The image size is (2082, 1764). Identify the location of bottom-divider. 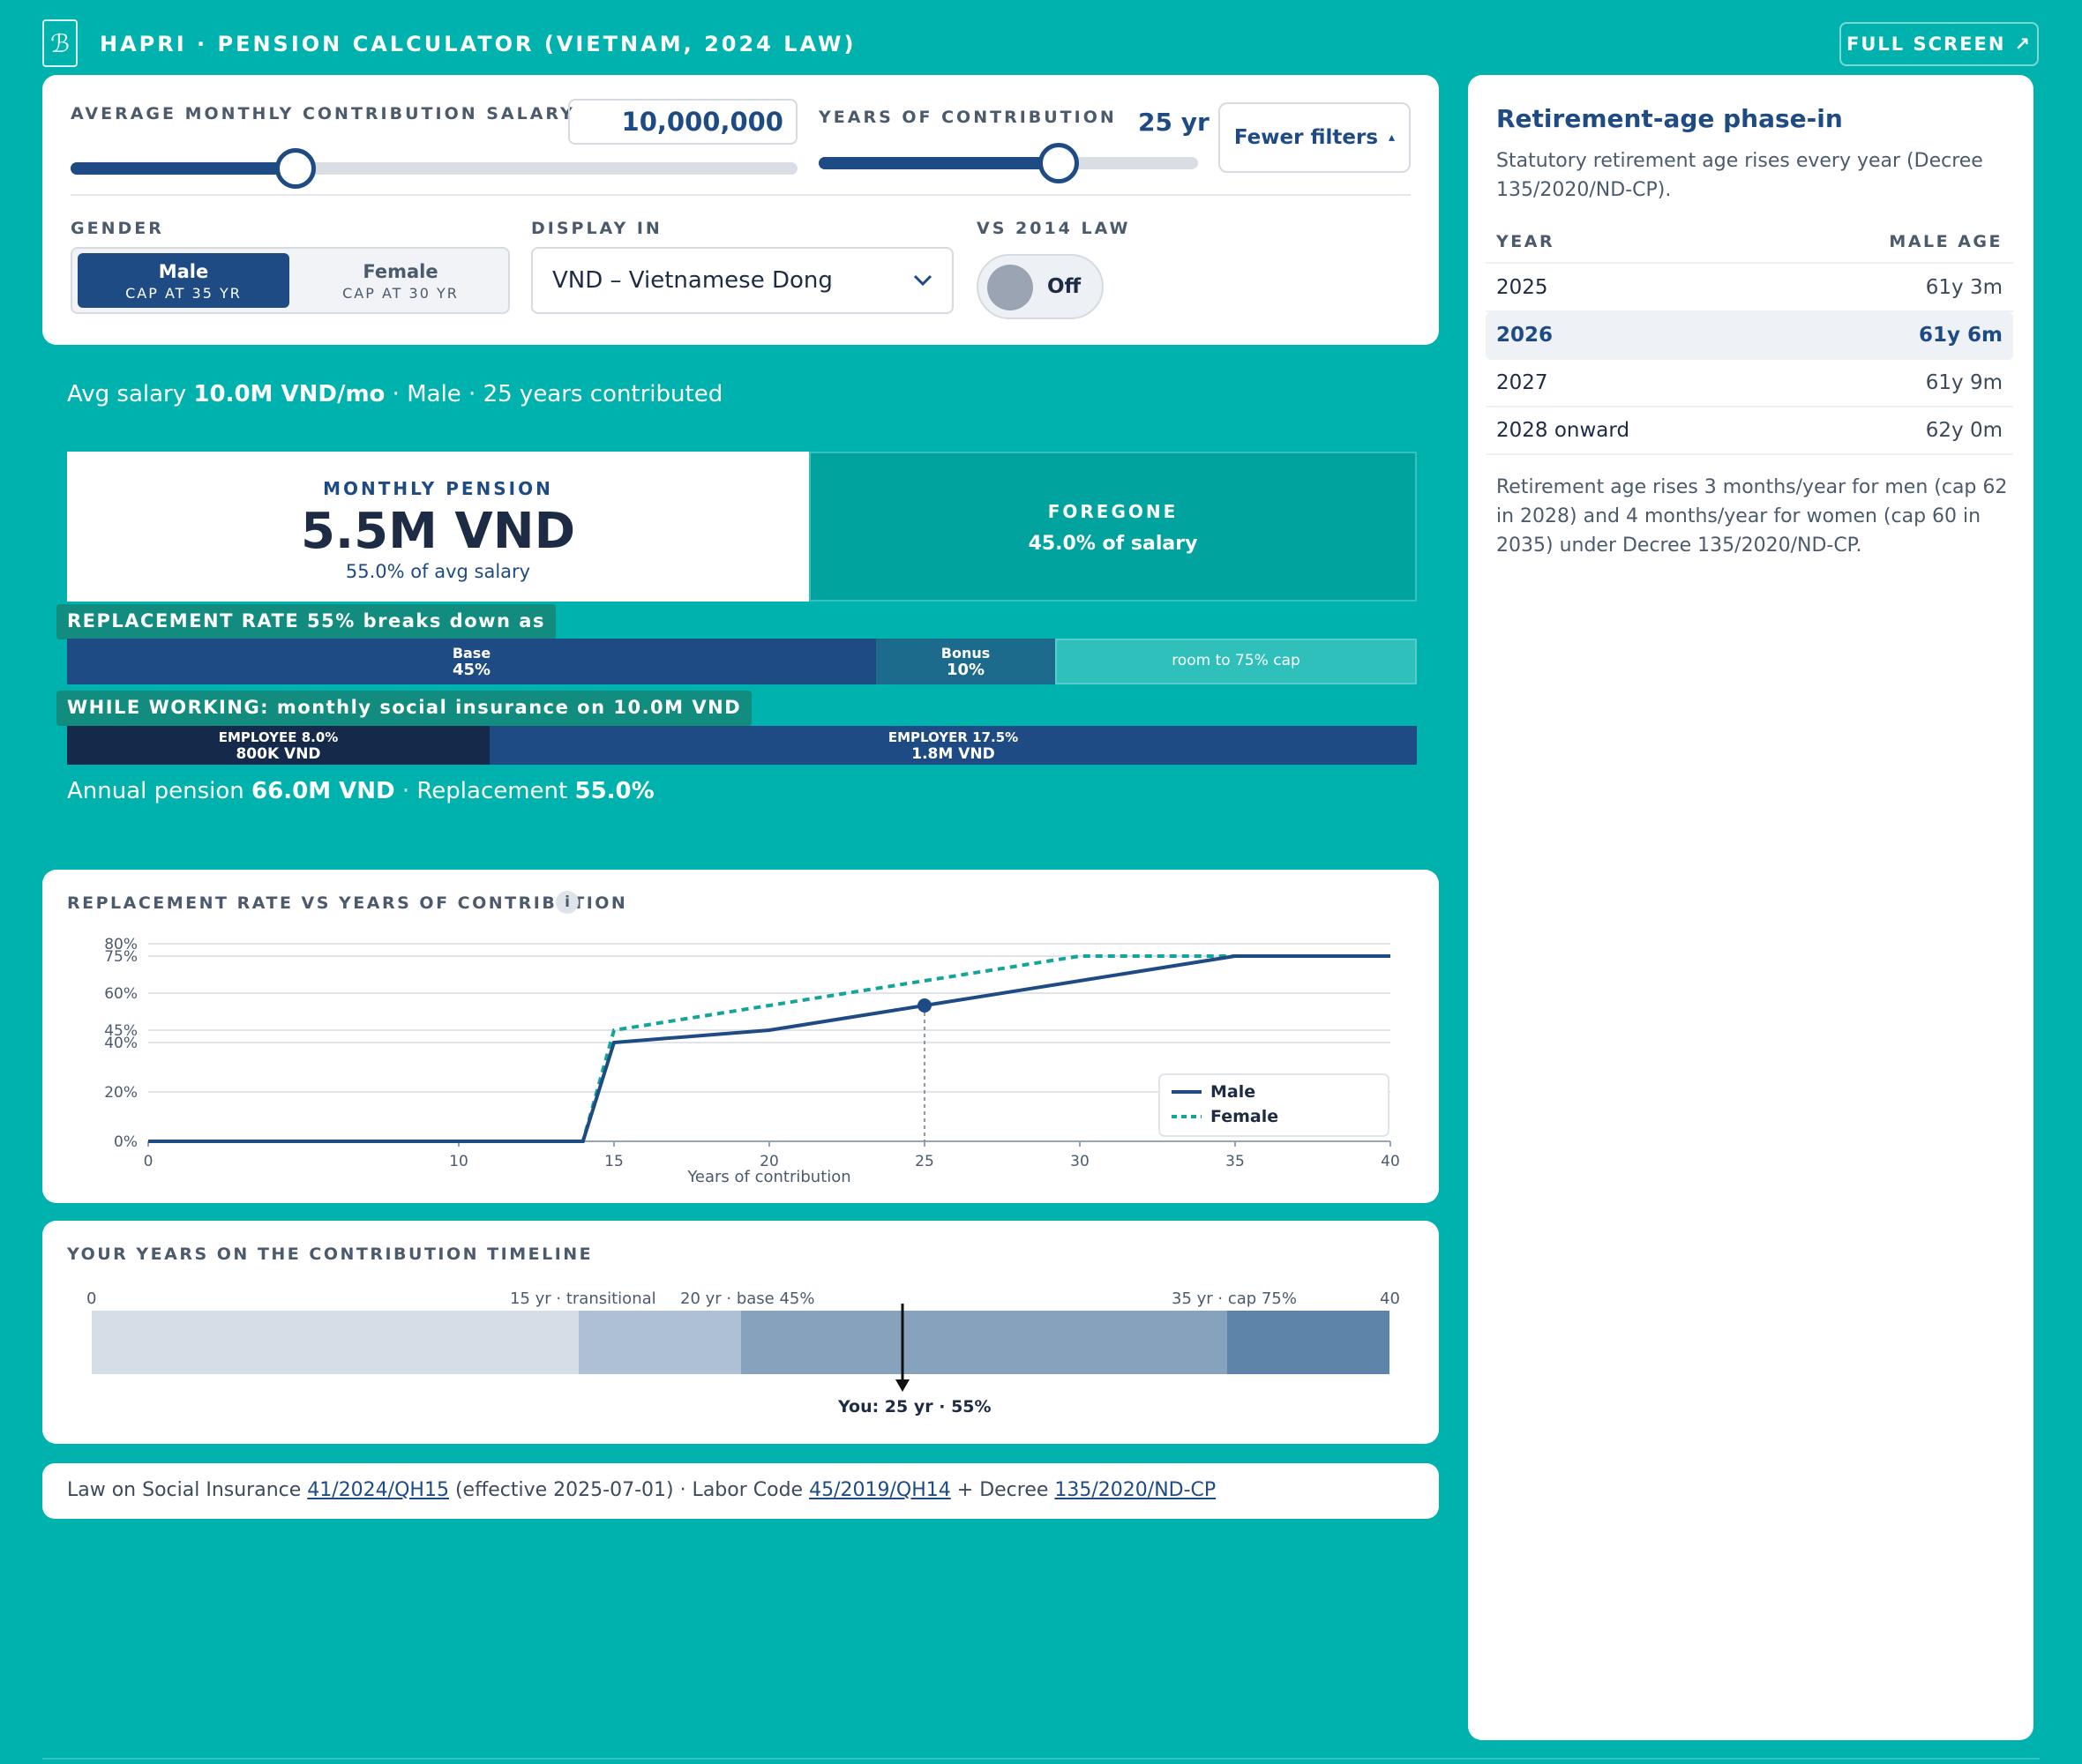
(1041, 1759).